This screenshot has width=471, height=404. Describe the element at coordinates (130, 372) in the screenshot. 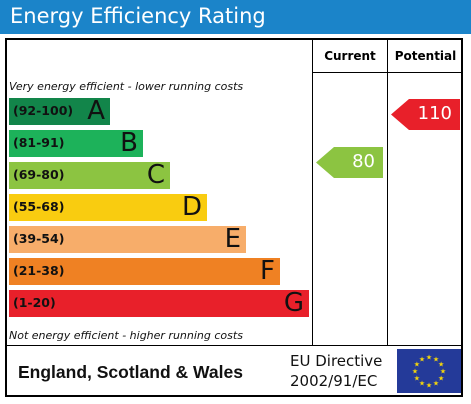

I see `footer-region: England, Scotland & Wales` at that location.